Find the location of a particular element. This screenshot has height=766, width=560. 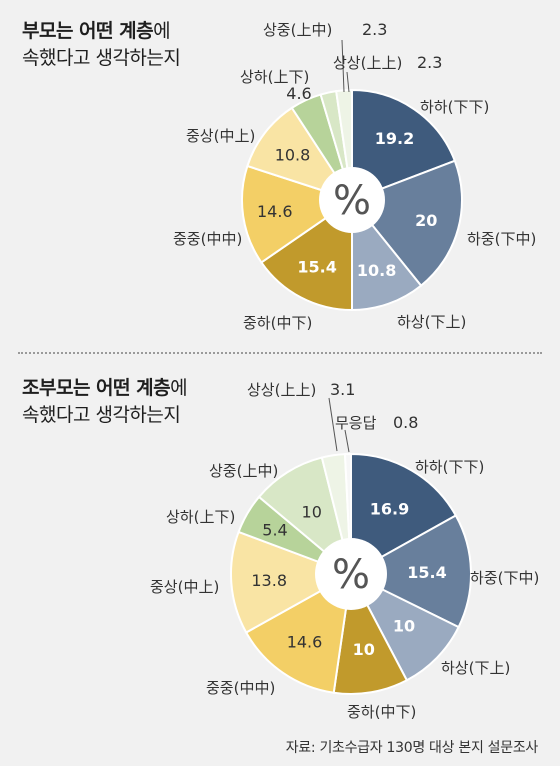

value-label: 13.8 is located at coordinates (269, 580).